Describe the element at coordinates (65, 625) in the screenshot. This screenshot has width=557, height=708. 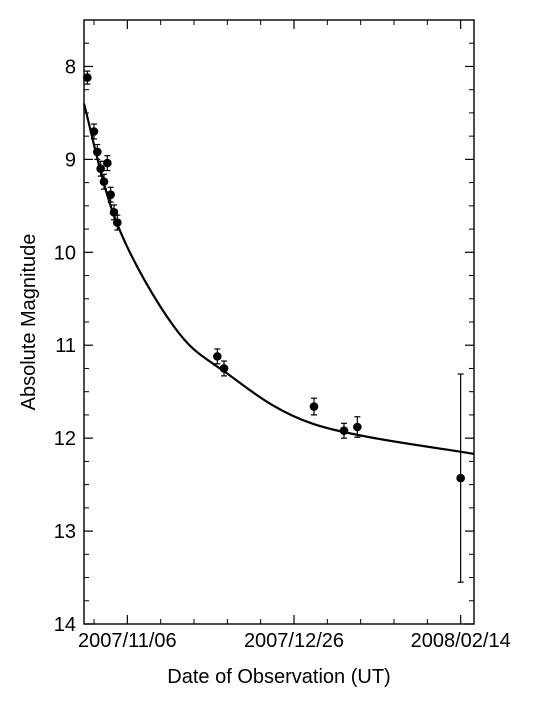
I see `y-tick-label: 14` at that location.